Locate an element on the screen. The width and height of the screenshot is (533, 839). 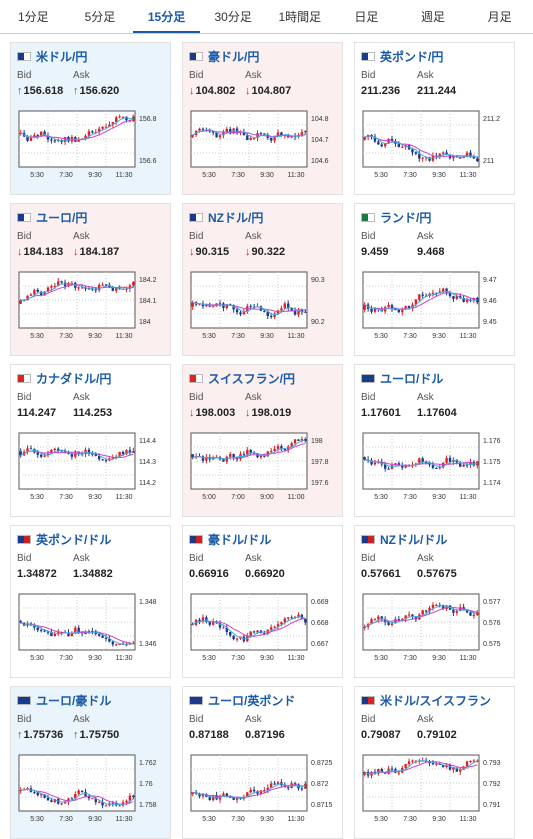
pair-name: ユーロ/英ポンド is located at coordinates (252, 701).